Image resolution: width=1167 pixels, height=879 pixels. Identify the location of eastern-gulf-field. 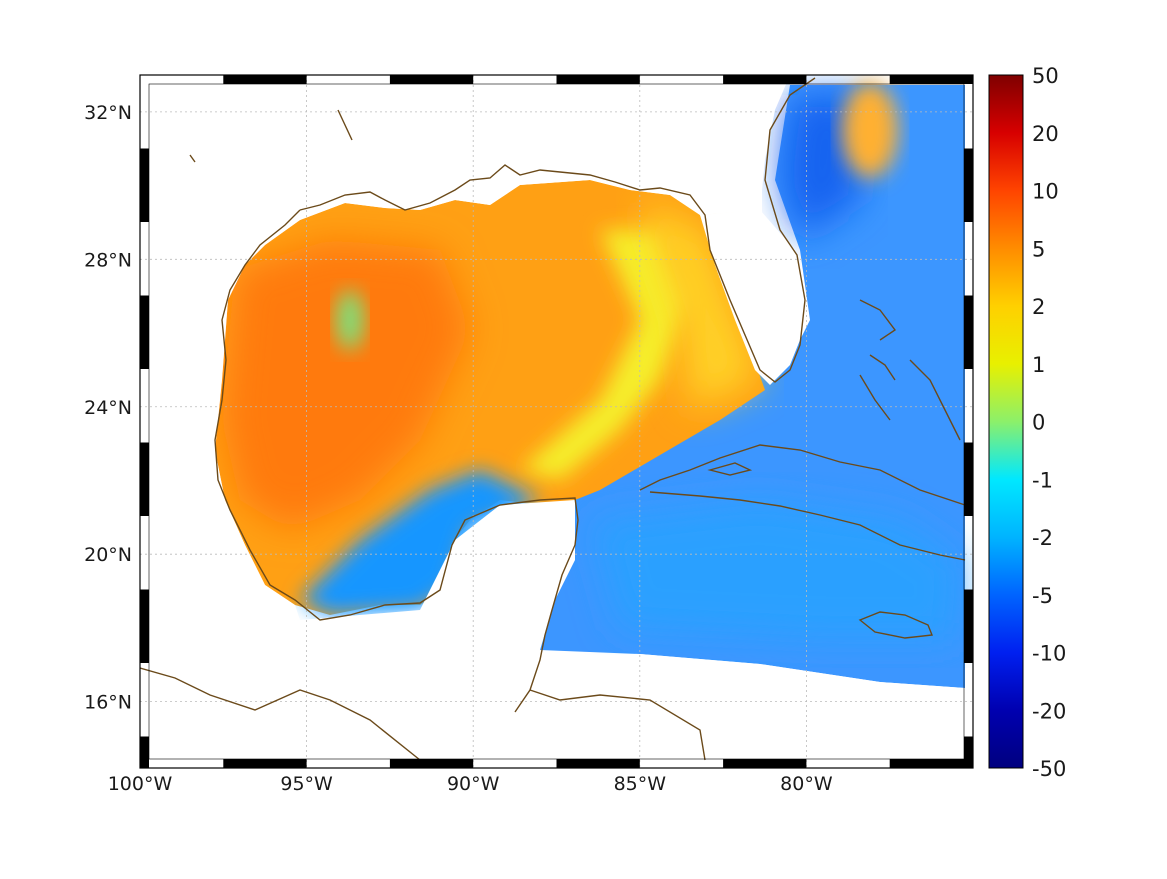
(700, 305).